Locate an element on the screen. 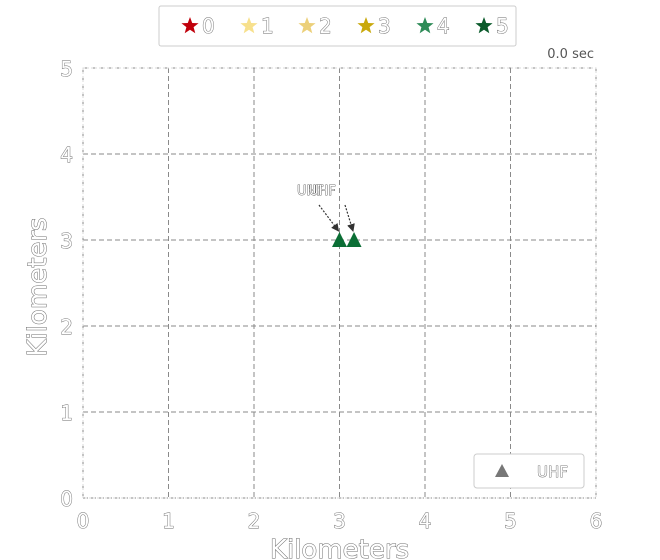 The height and width of the screenshot is (560, 660). y-tick-label: 1 is located at coordinates (66, 413).